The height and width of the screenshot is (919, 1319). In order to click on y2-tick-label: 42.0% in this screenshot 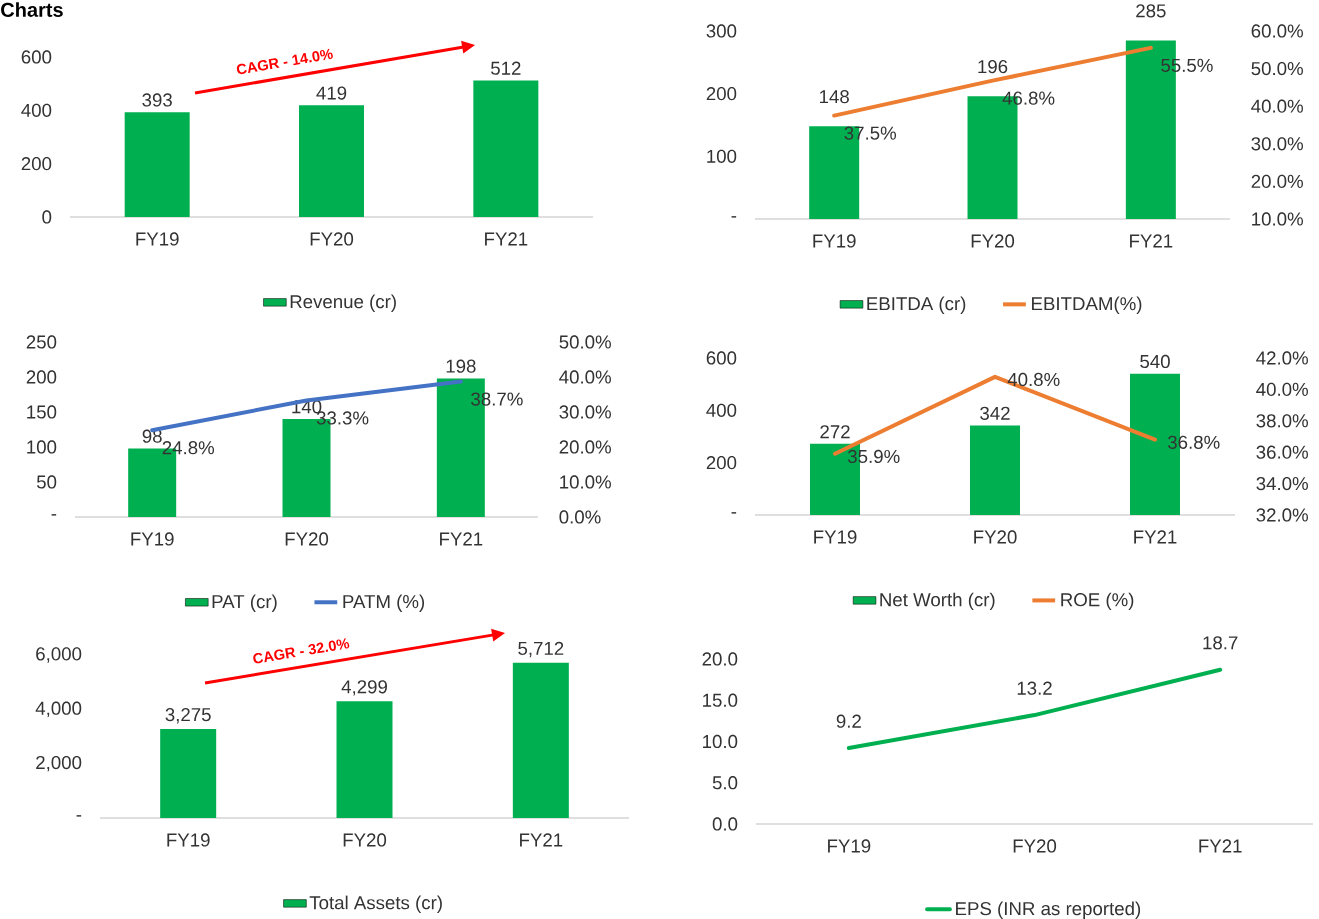, I will do `click(1282, 358)`.